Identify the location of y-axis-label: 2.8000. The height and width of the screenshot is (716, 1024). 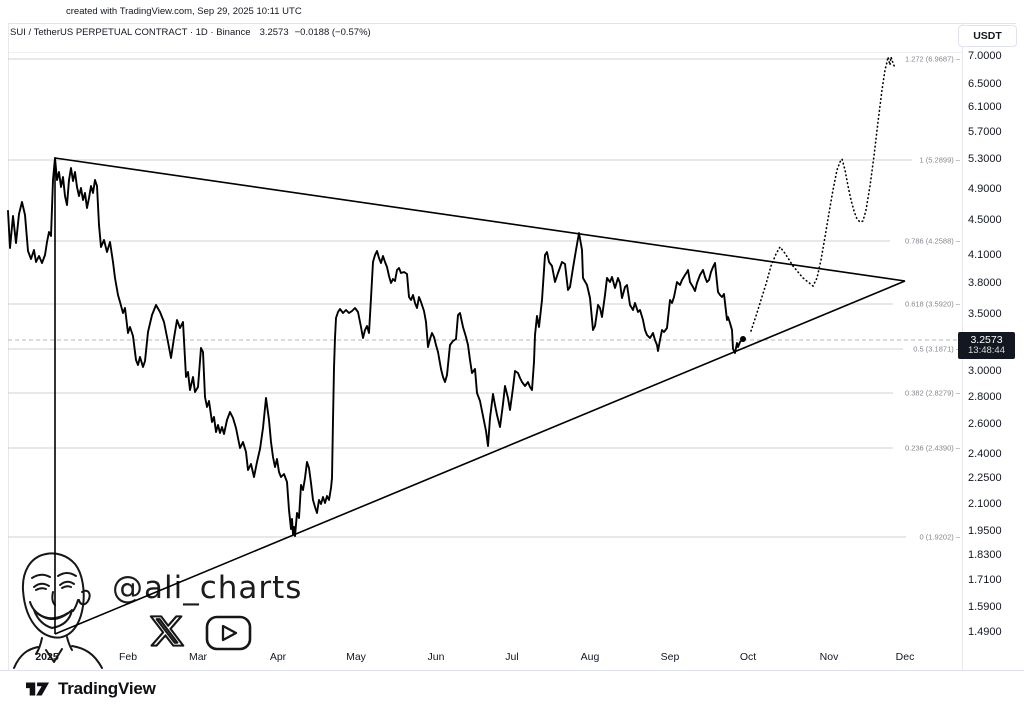
(985, 397).